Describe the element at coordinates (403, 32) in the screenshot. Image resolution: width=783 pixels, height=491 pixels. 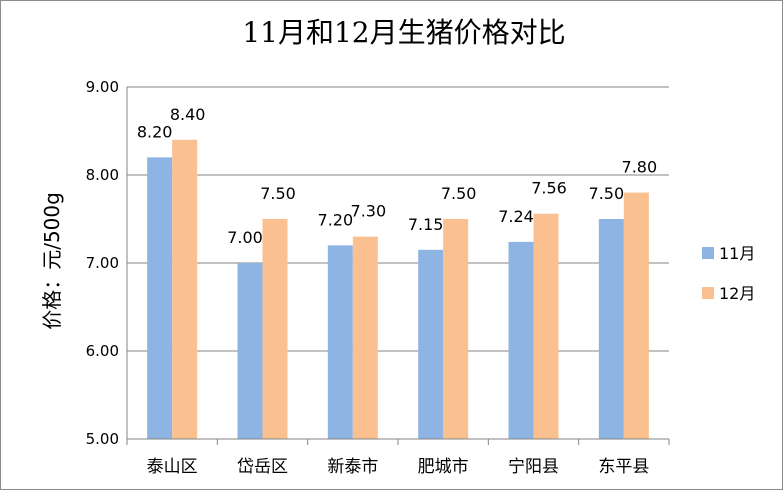
I see `chart-title: 11月和12月生猪价格对比` at that location.